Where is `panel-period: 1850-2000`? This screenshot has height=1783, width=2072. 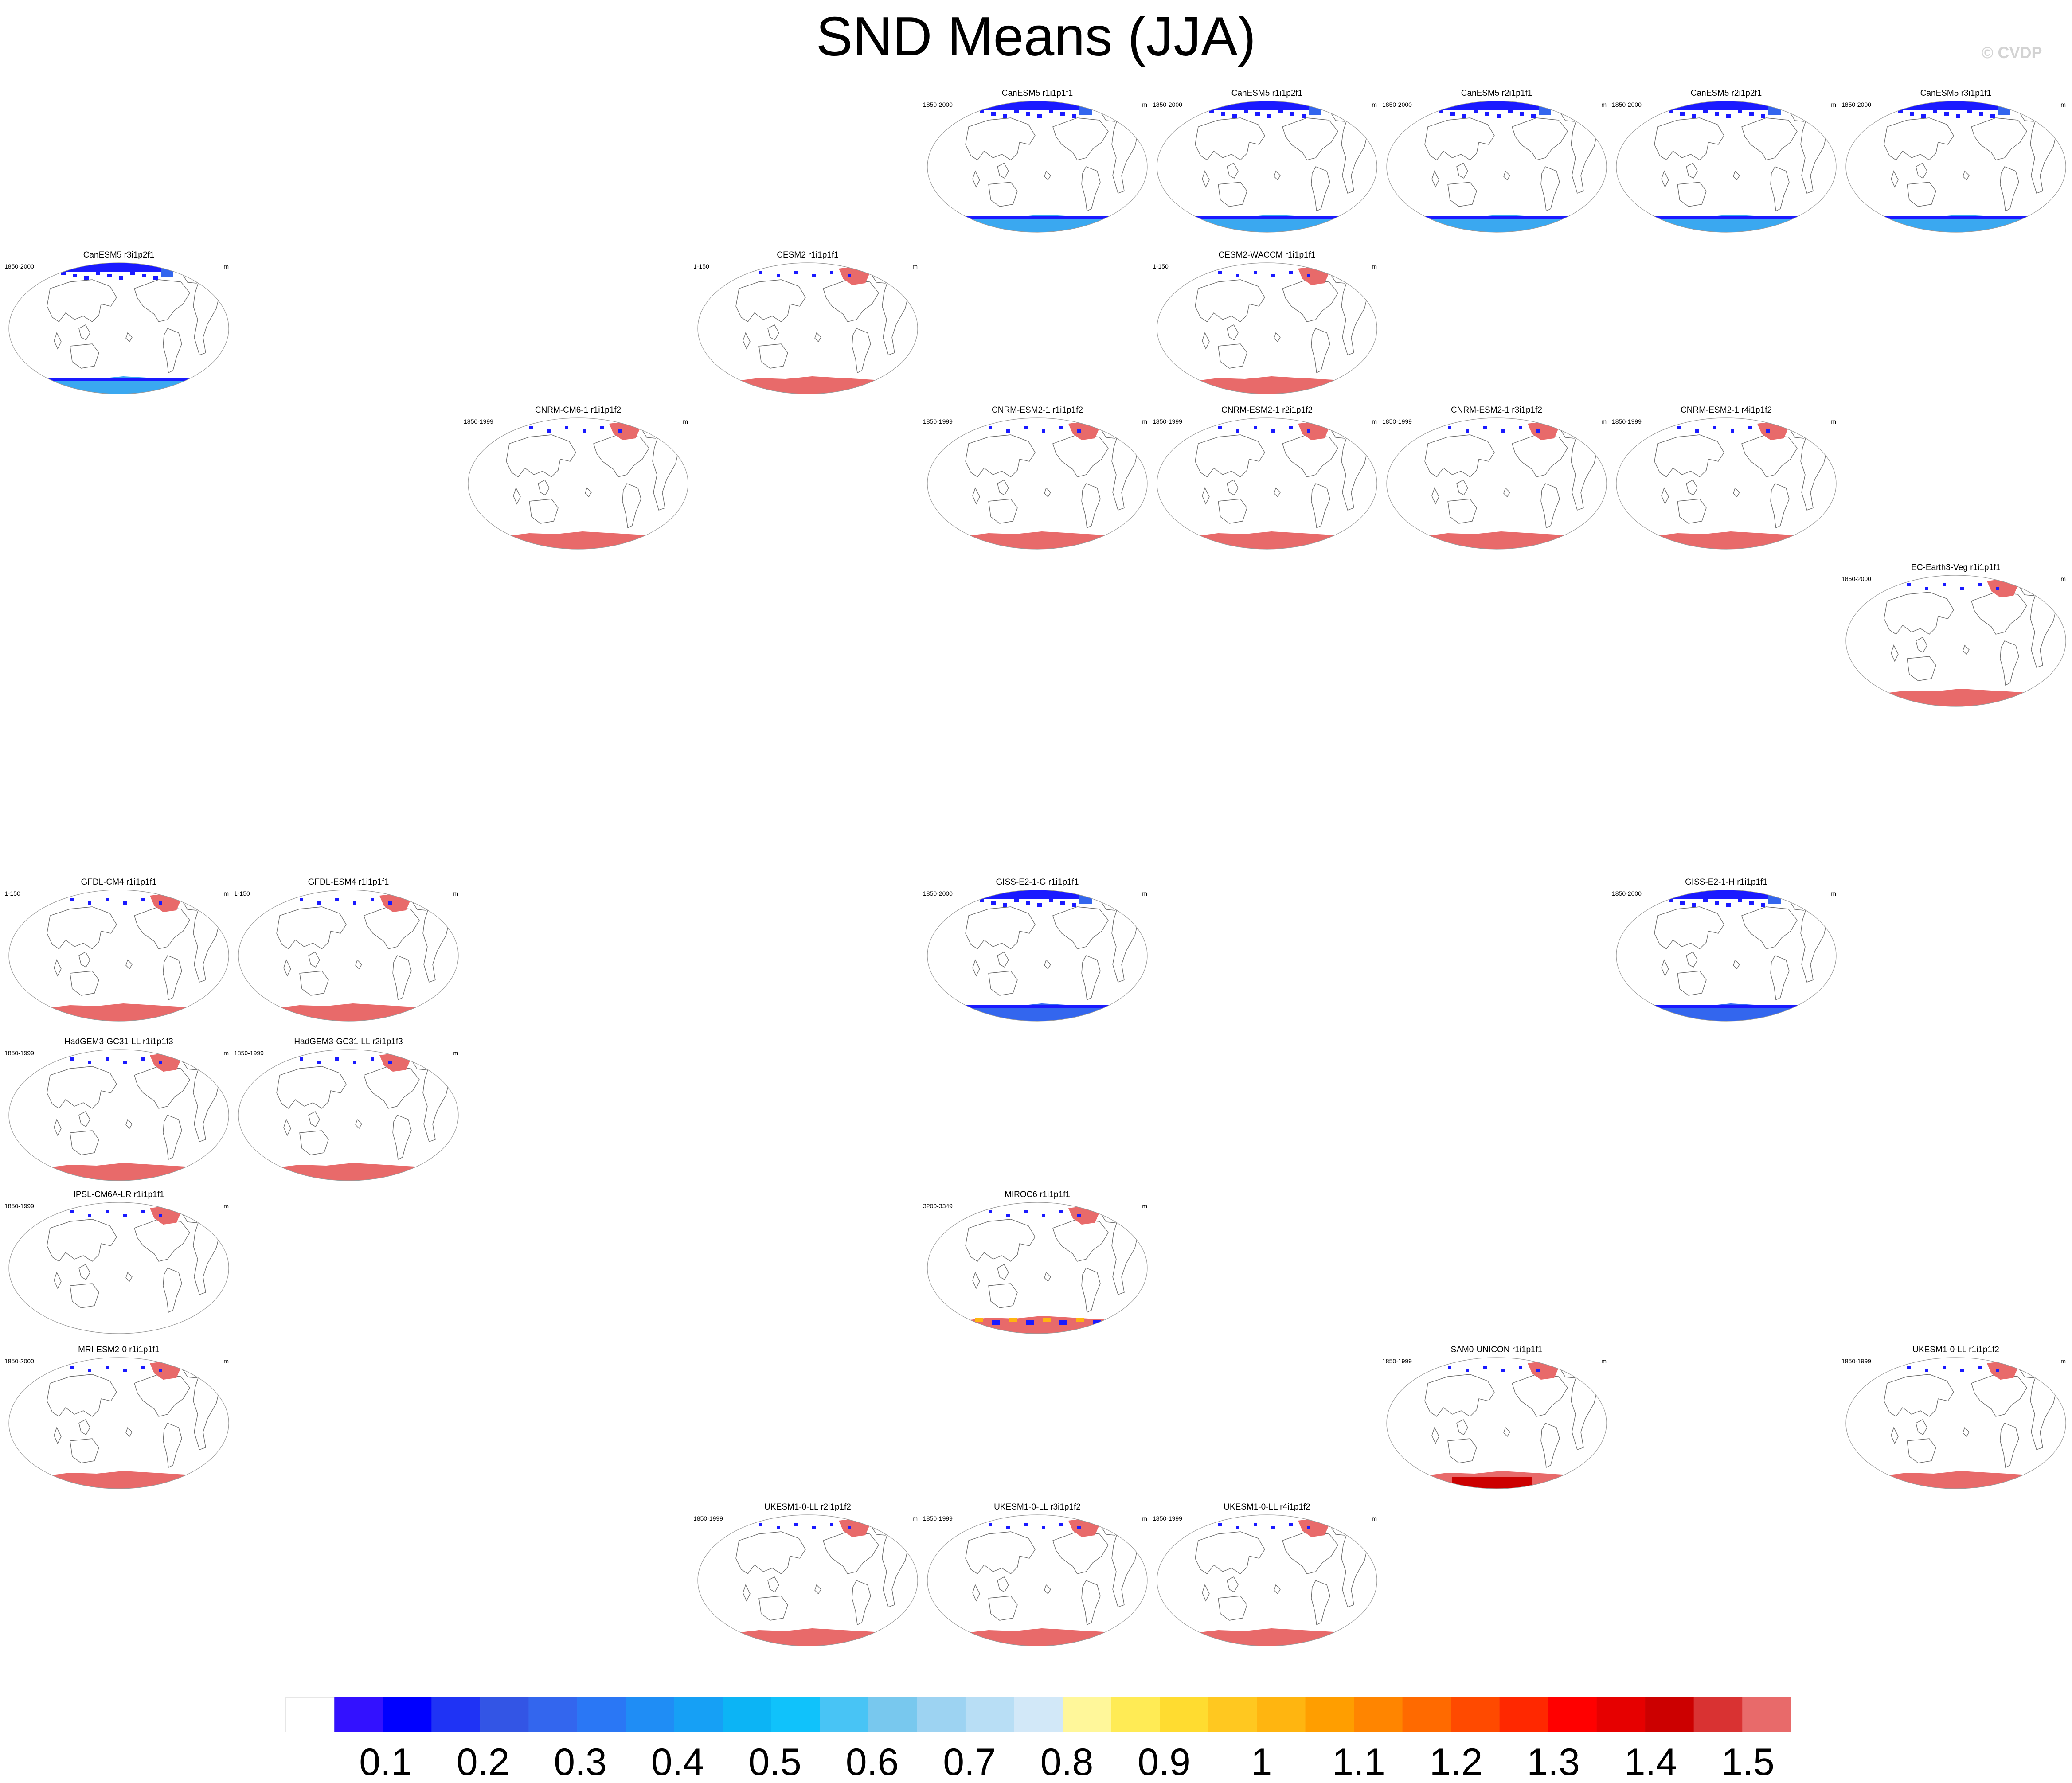
panel-period: 1850-2000 is located at coordinates (1856, 578).